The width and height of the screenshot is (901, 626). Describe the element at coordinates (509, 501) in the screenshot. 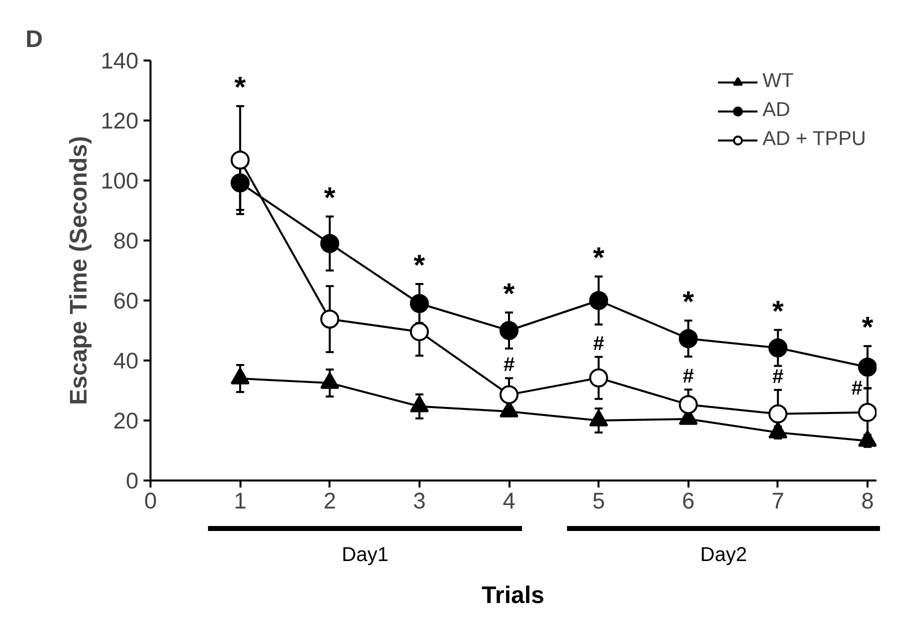

I see `x-tick-label: 4` at that location.